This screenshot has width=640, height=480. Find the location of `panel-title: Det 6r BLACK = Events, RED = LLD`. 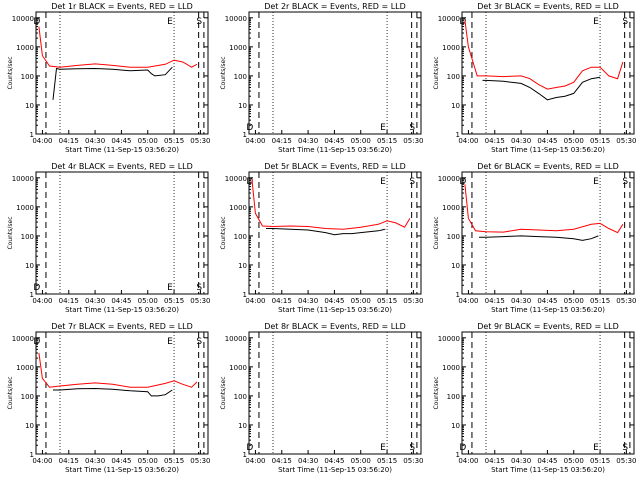

panel-title: Det 6r BLACK = Events, RED = LLD is located at coordinates (548, 166).